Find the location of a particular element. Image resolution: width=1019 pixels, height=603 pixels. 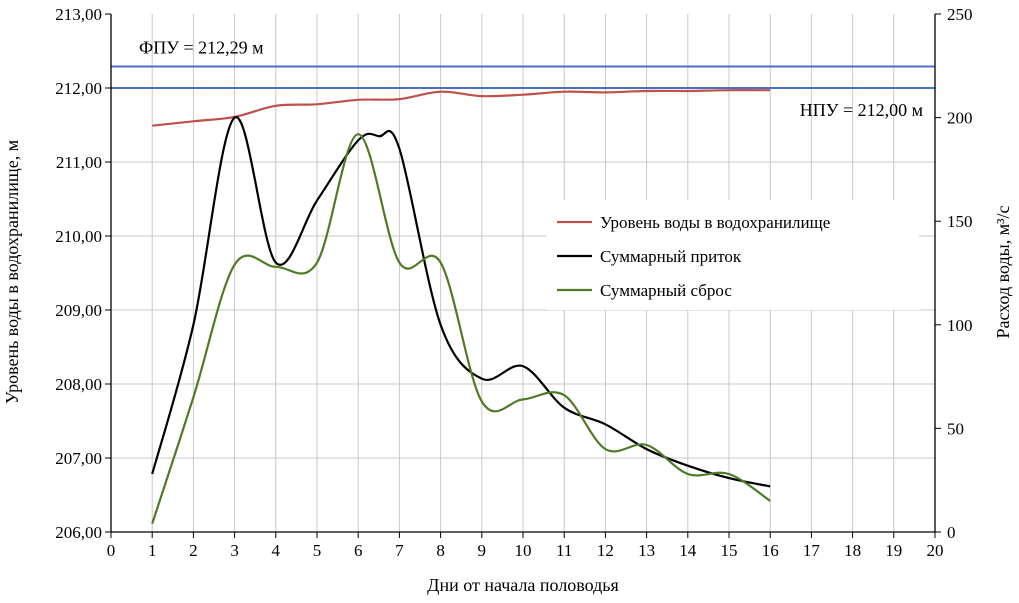

x-tick-label: 17 is located at coordinates (812, 550).